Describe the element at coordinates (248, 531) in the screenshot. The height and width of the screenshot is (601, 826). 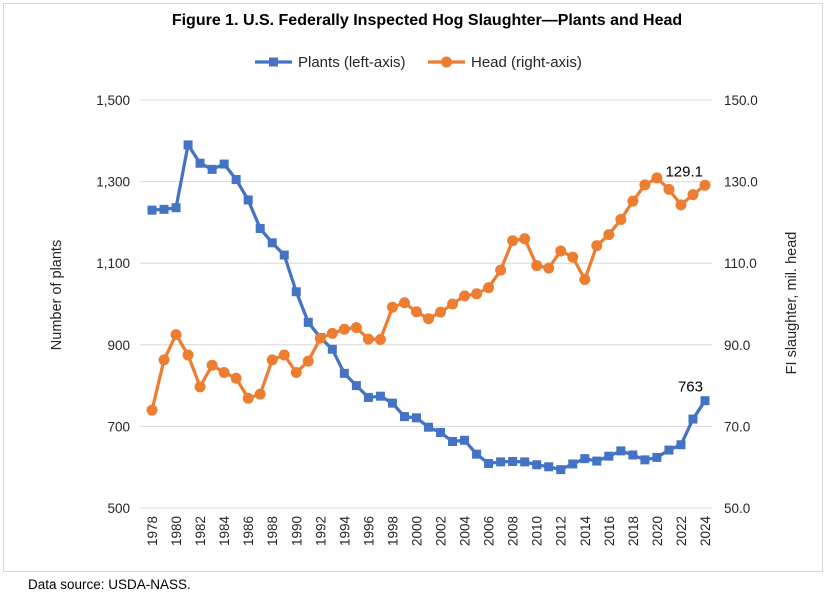
I see `svg-text: 1986` at that location.